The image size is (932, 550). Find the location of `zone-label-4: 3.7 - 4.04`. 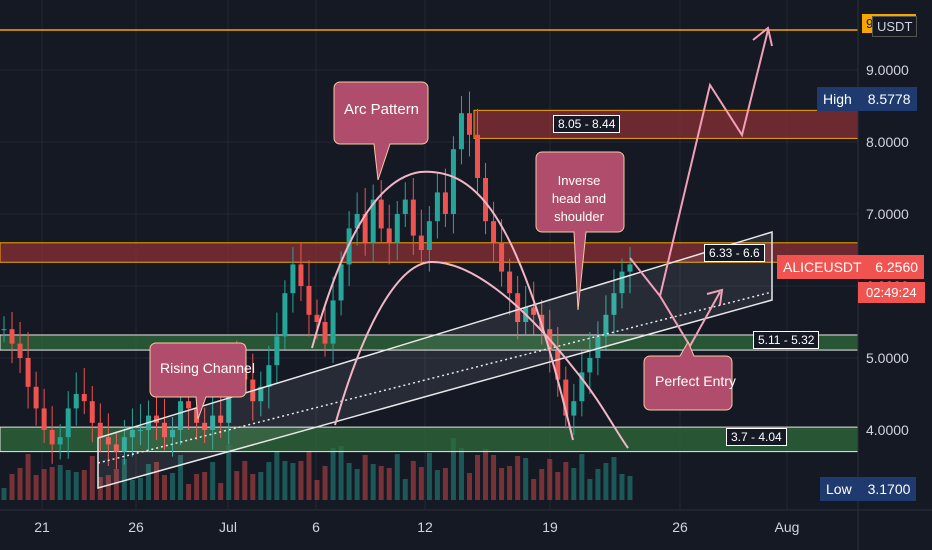

zone-label-4: 3.7 - 4.04 is located at coordinates (756, 437).